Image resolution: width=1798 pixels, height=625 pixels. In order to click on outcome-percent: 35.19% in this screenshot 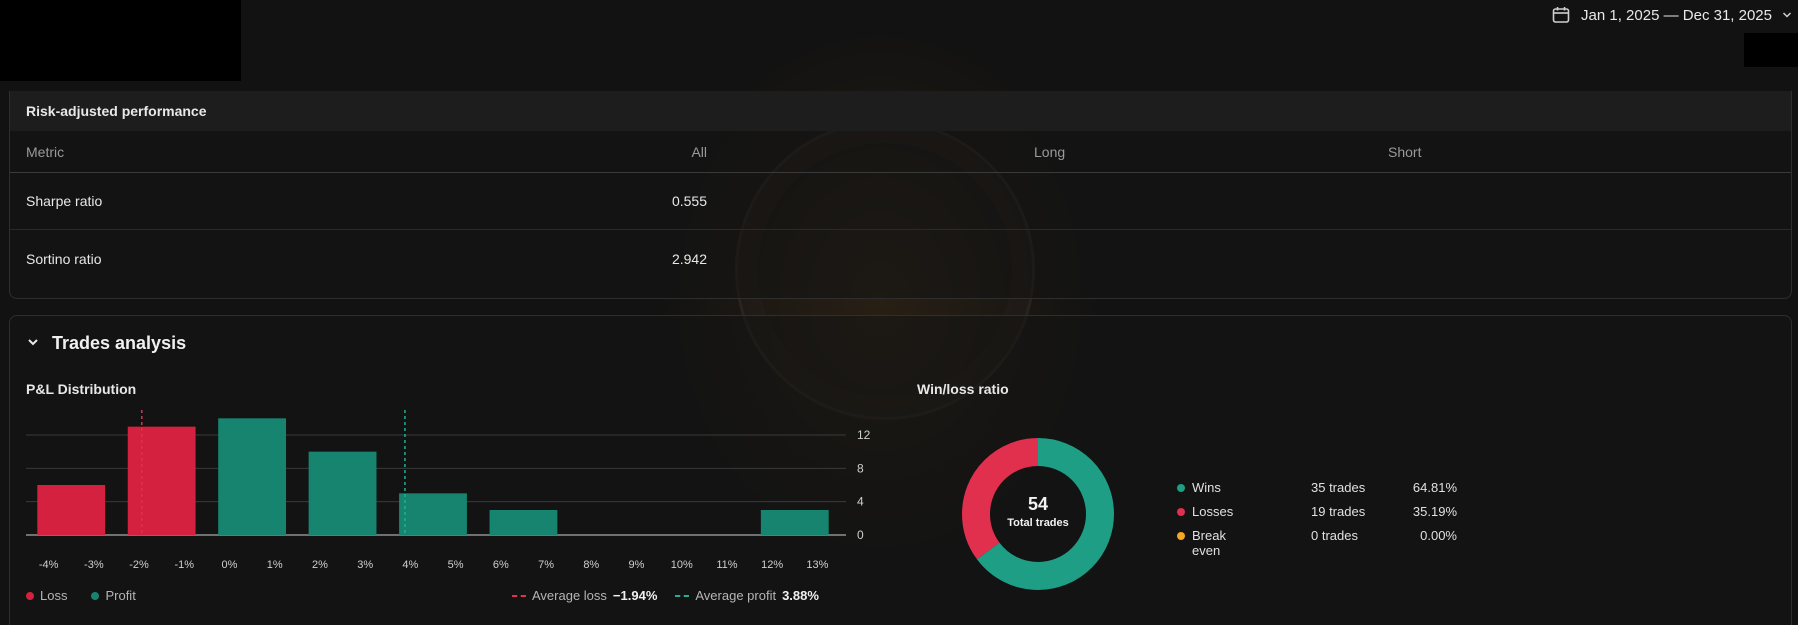, I will do `click(1434, 511)`.